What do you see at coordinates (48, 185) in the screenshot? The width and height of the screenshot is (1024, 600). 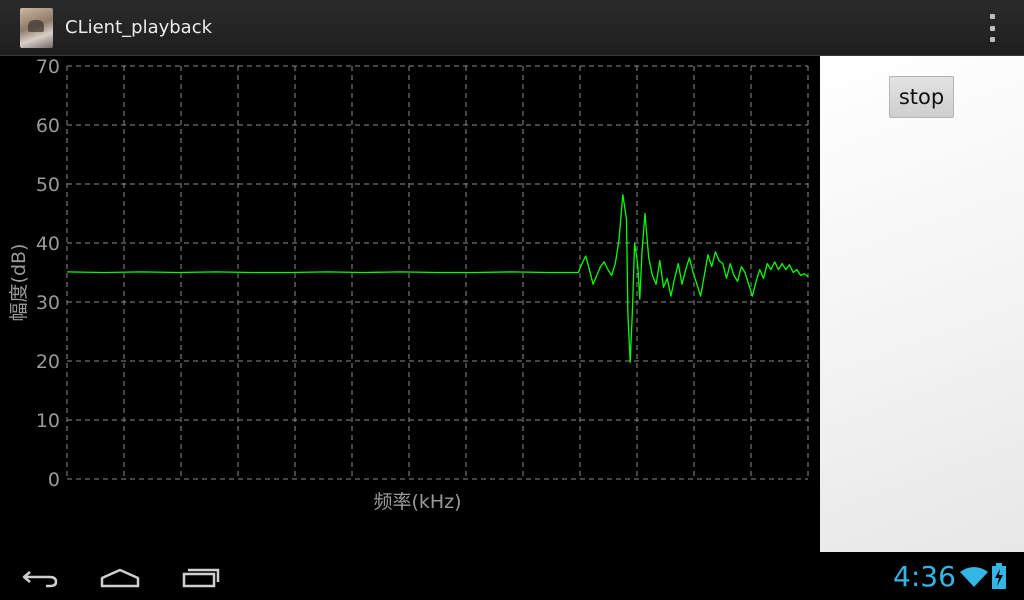 I see `y-tick-label: 50` at bounding box center [48, 185].